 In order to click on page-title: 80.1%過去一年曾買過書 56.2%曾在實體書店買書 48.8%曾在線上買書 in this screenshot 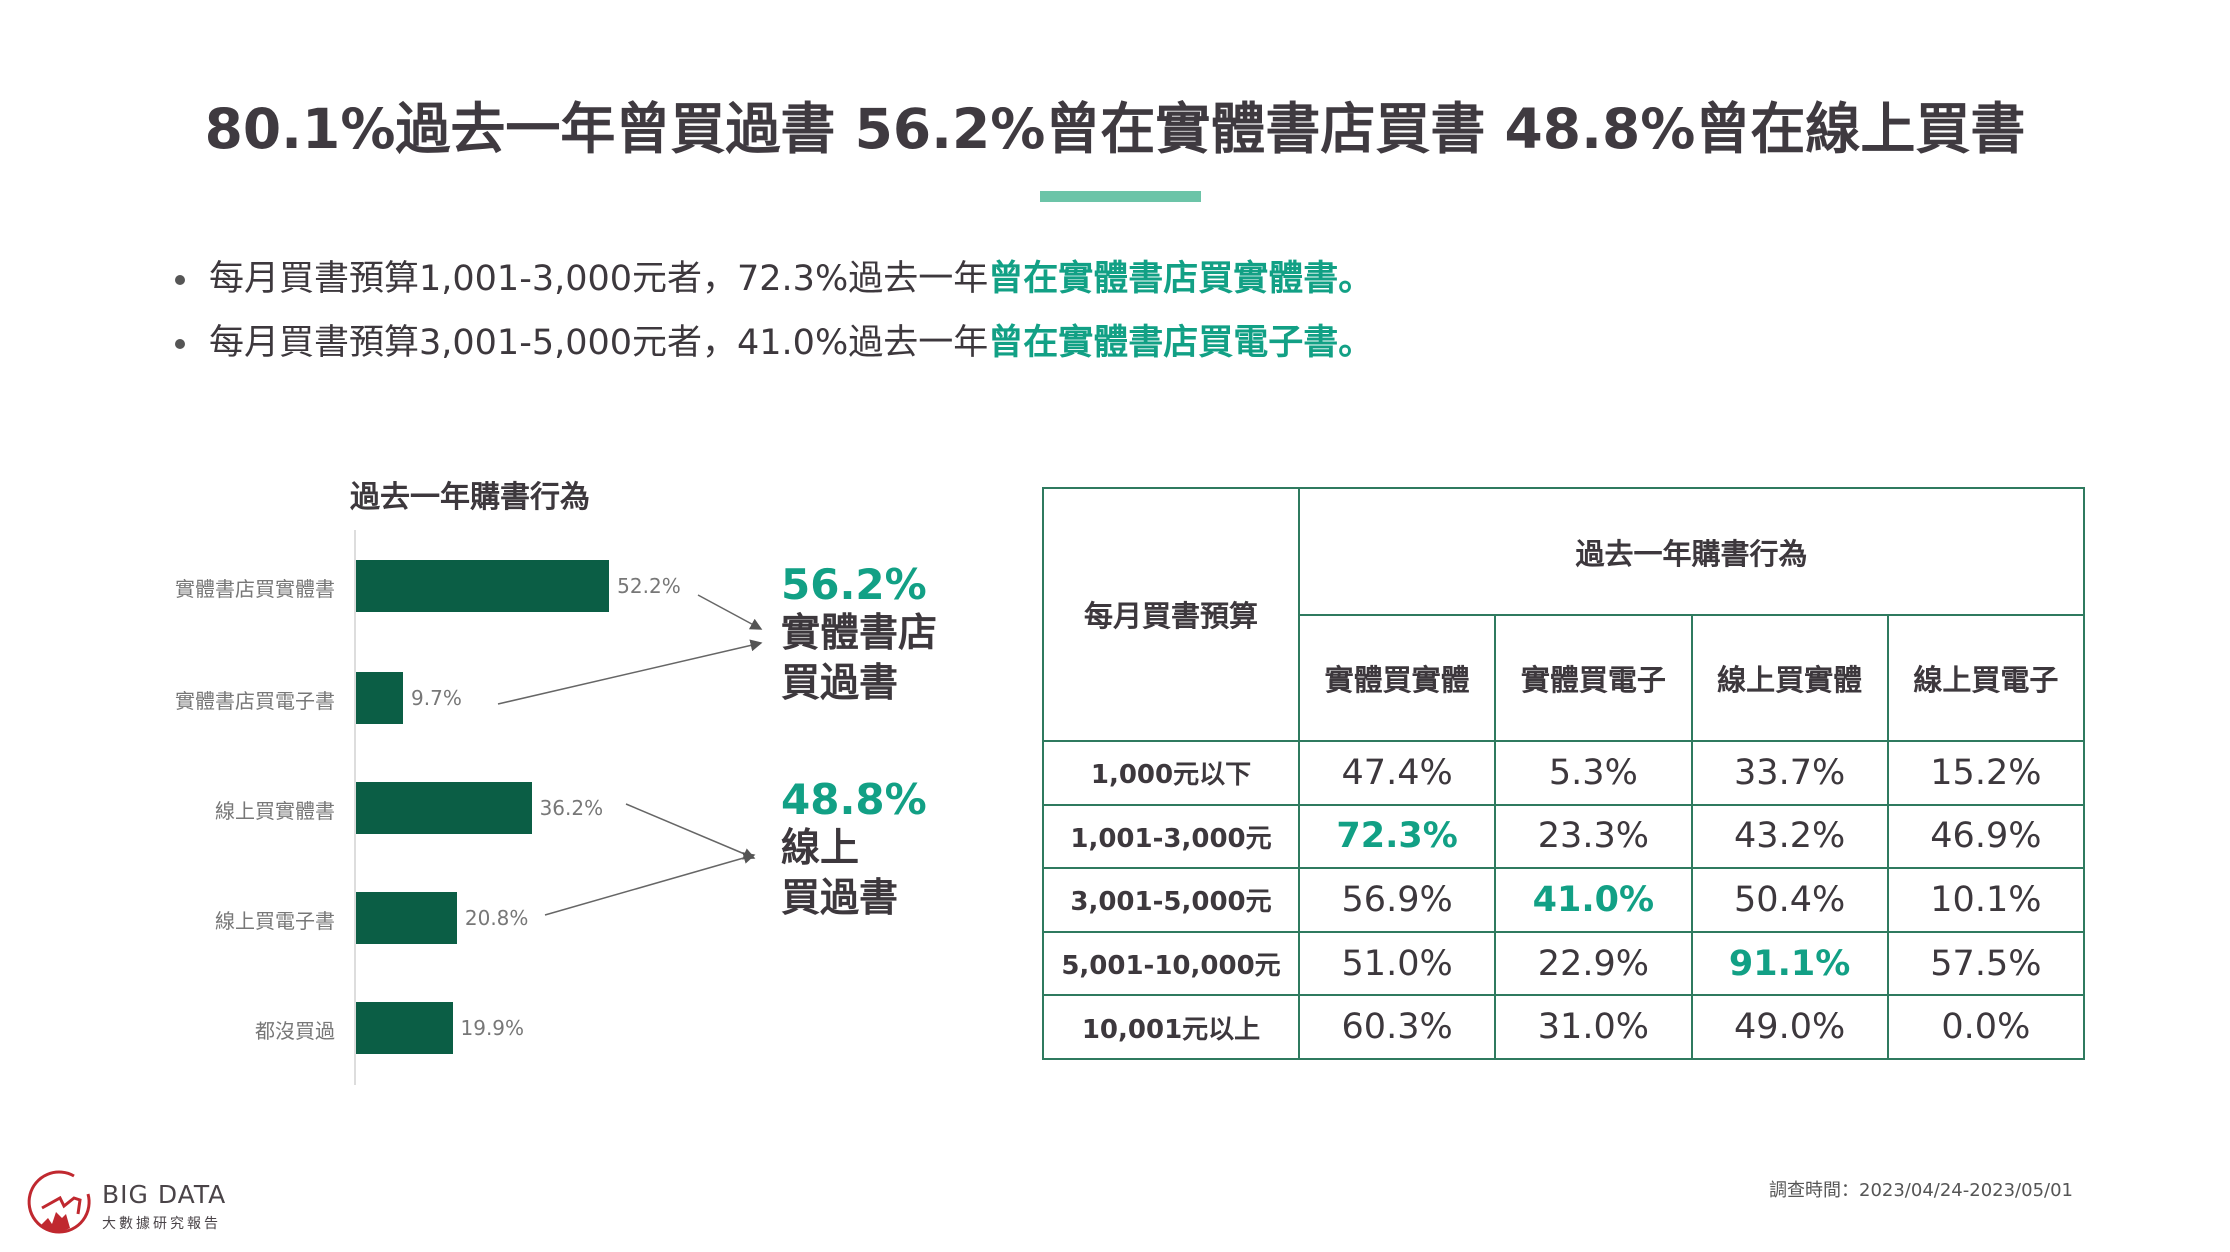, I will do `click(1115, 129)`.